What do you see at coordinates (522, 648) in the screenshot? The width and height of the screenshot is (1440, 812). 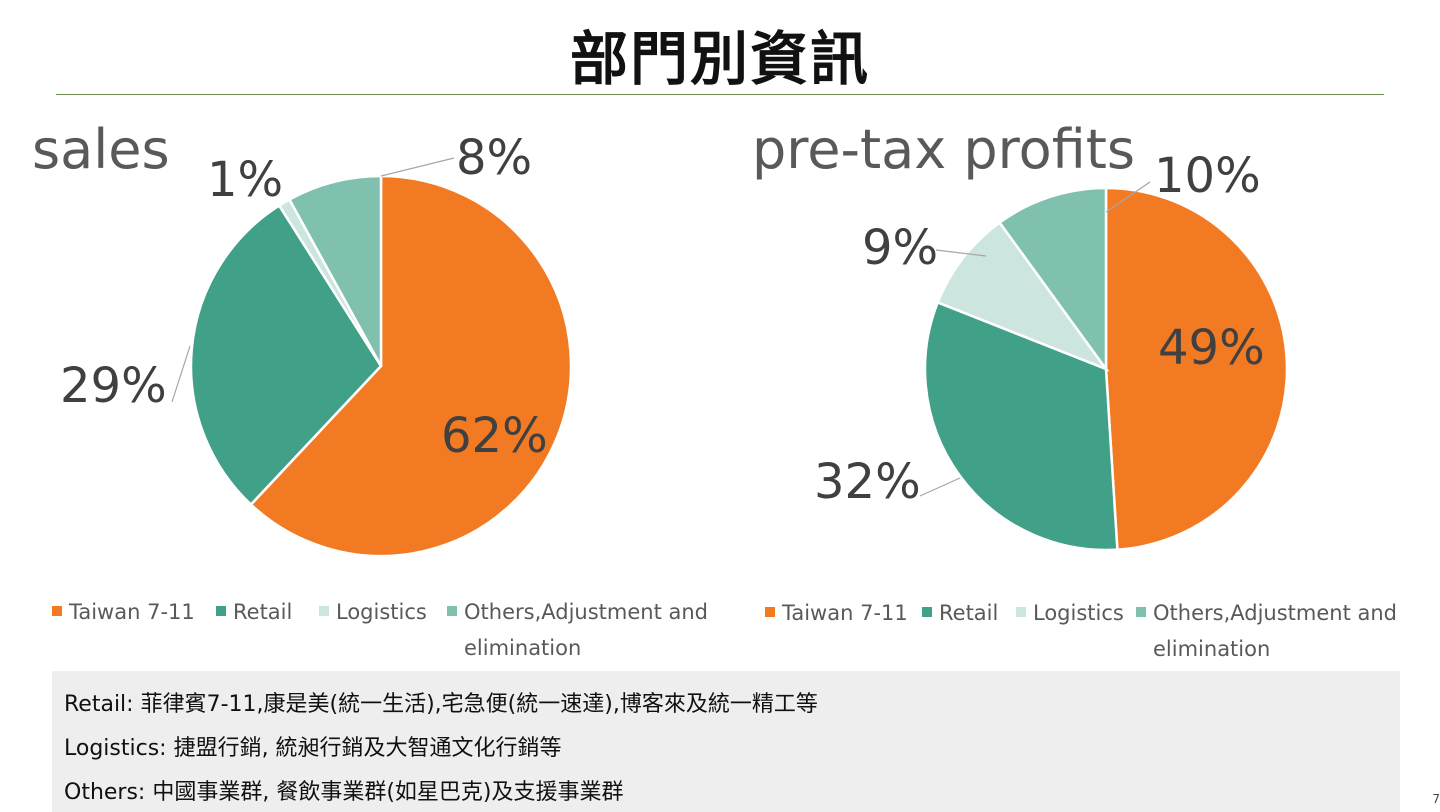 I see `sales-legend-others-cont: elimination` at bounding box center [522, 648].